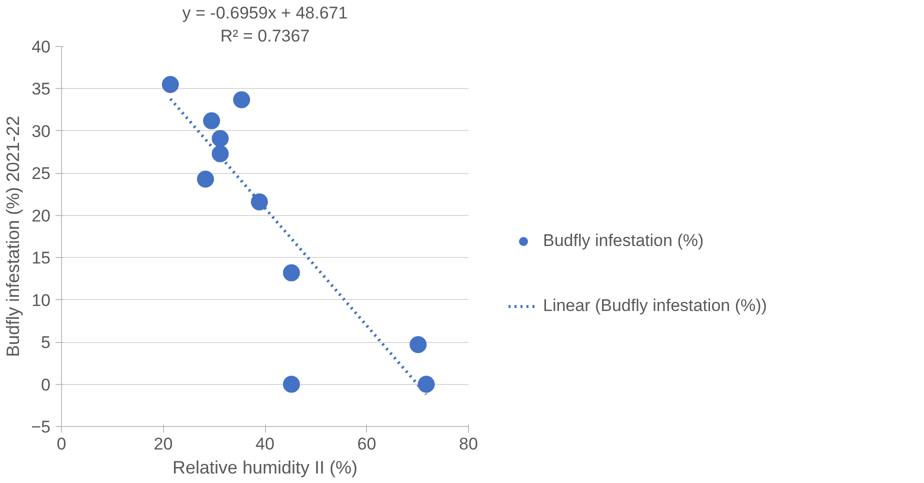 This screenshot has height=483, width=924. What do you see at coordinates (41, 89) in the screenshot?
I see `y-tick-label: 35` at bounding box center [41, 89].